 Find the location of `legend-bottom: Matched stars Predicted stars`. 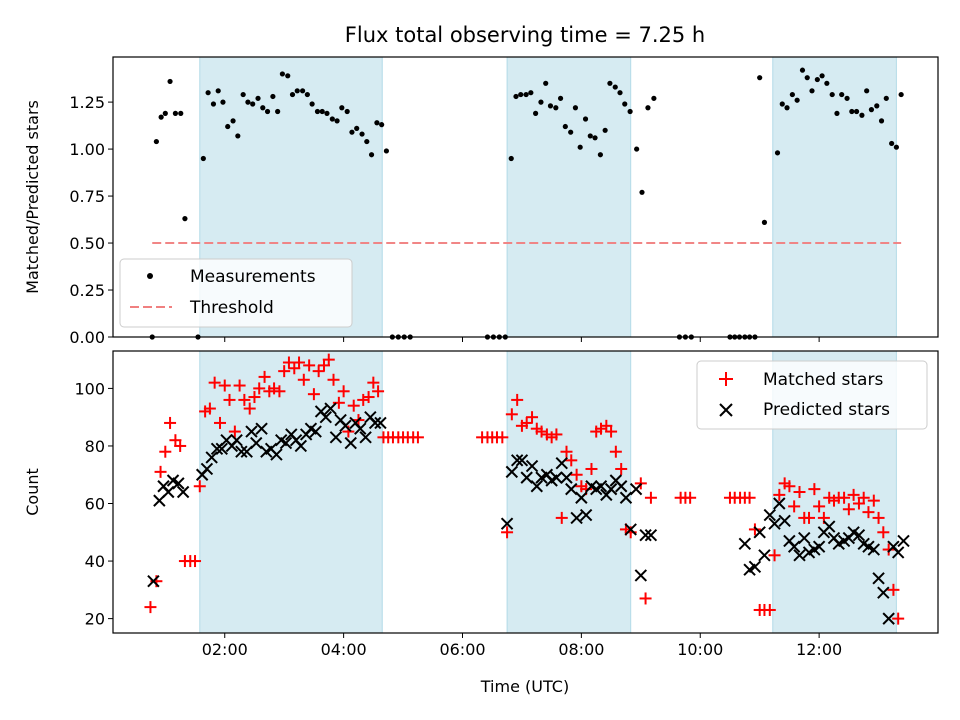

legend-bottom: Matched stars Predicted stars is located at coordinates (812, 395).